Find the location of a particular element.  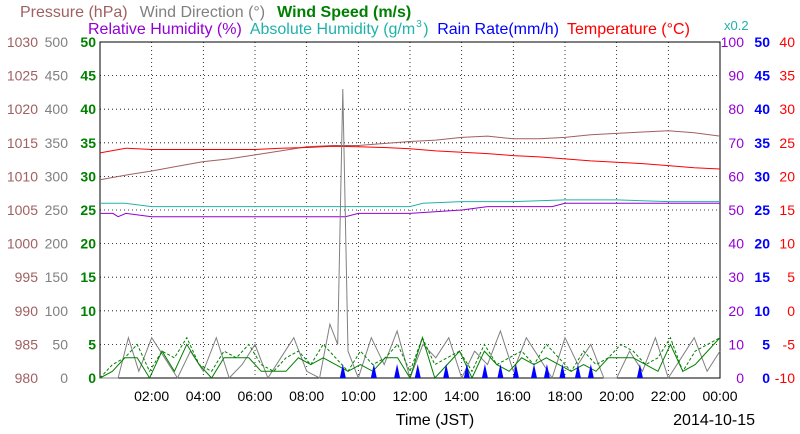

y-tick-wind_direction: 400 is located at coordinates (57, 109).